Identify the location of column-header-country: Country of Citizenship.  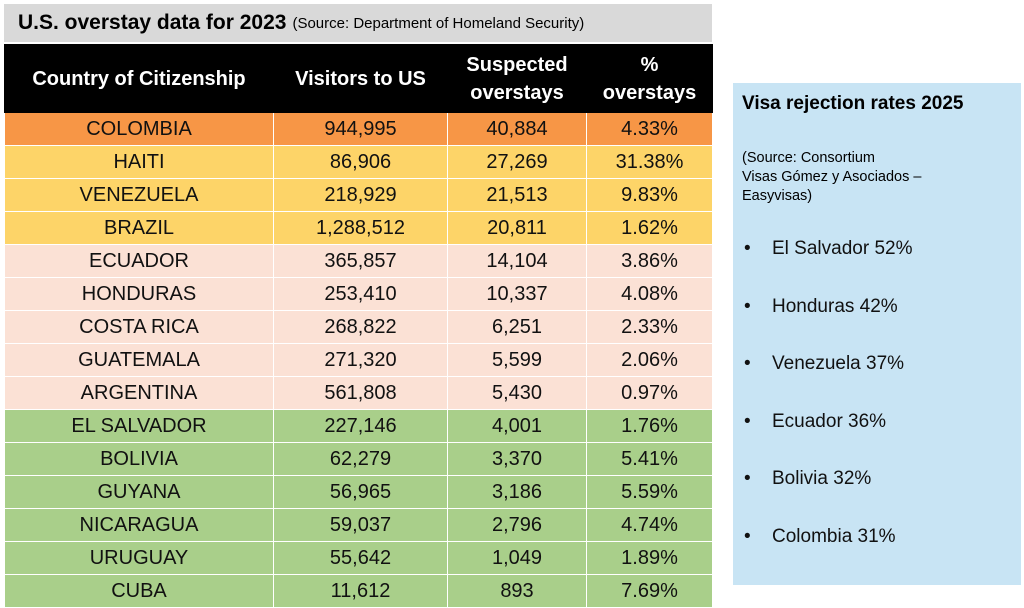
(139, 78).